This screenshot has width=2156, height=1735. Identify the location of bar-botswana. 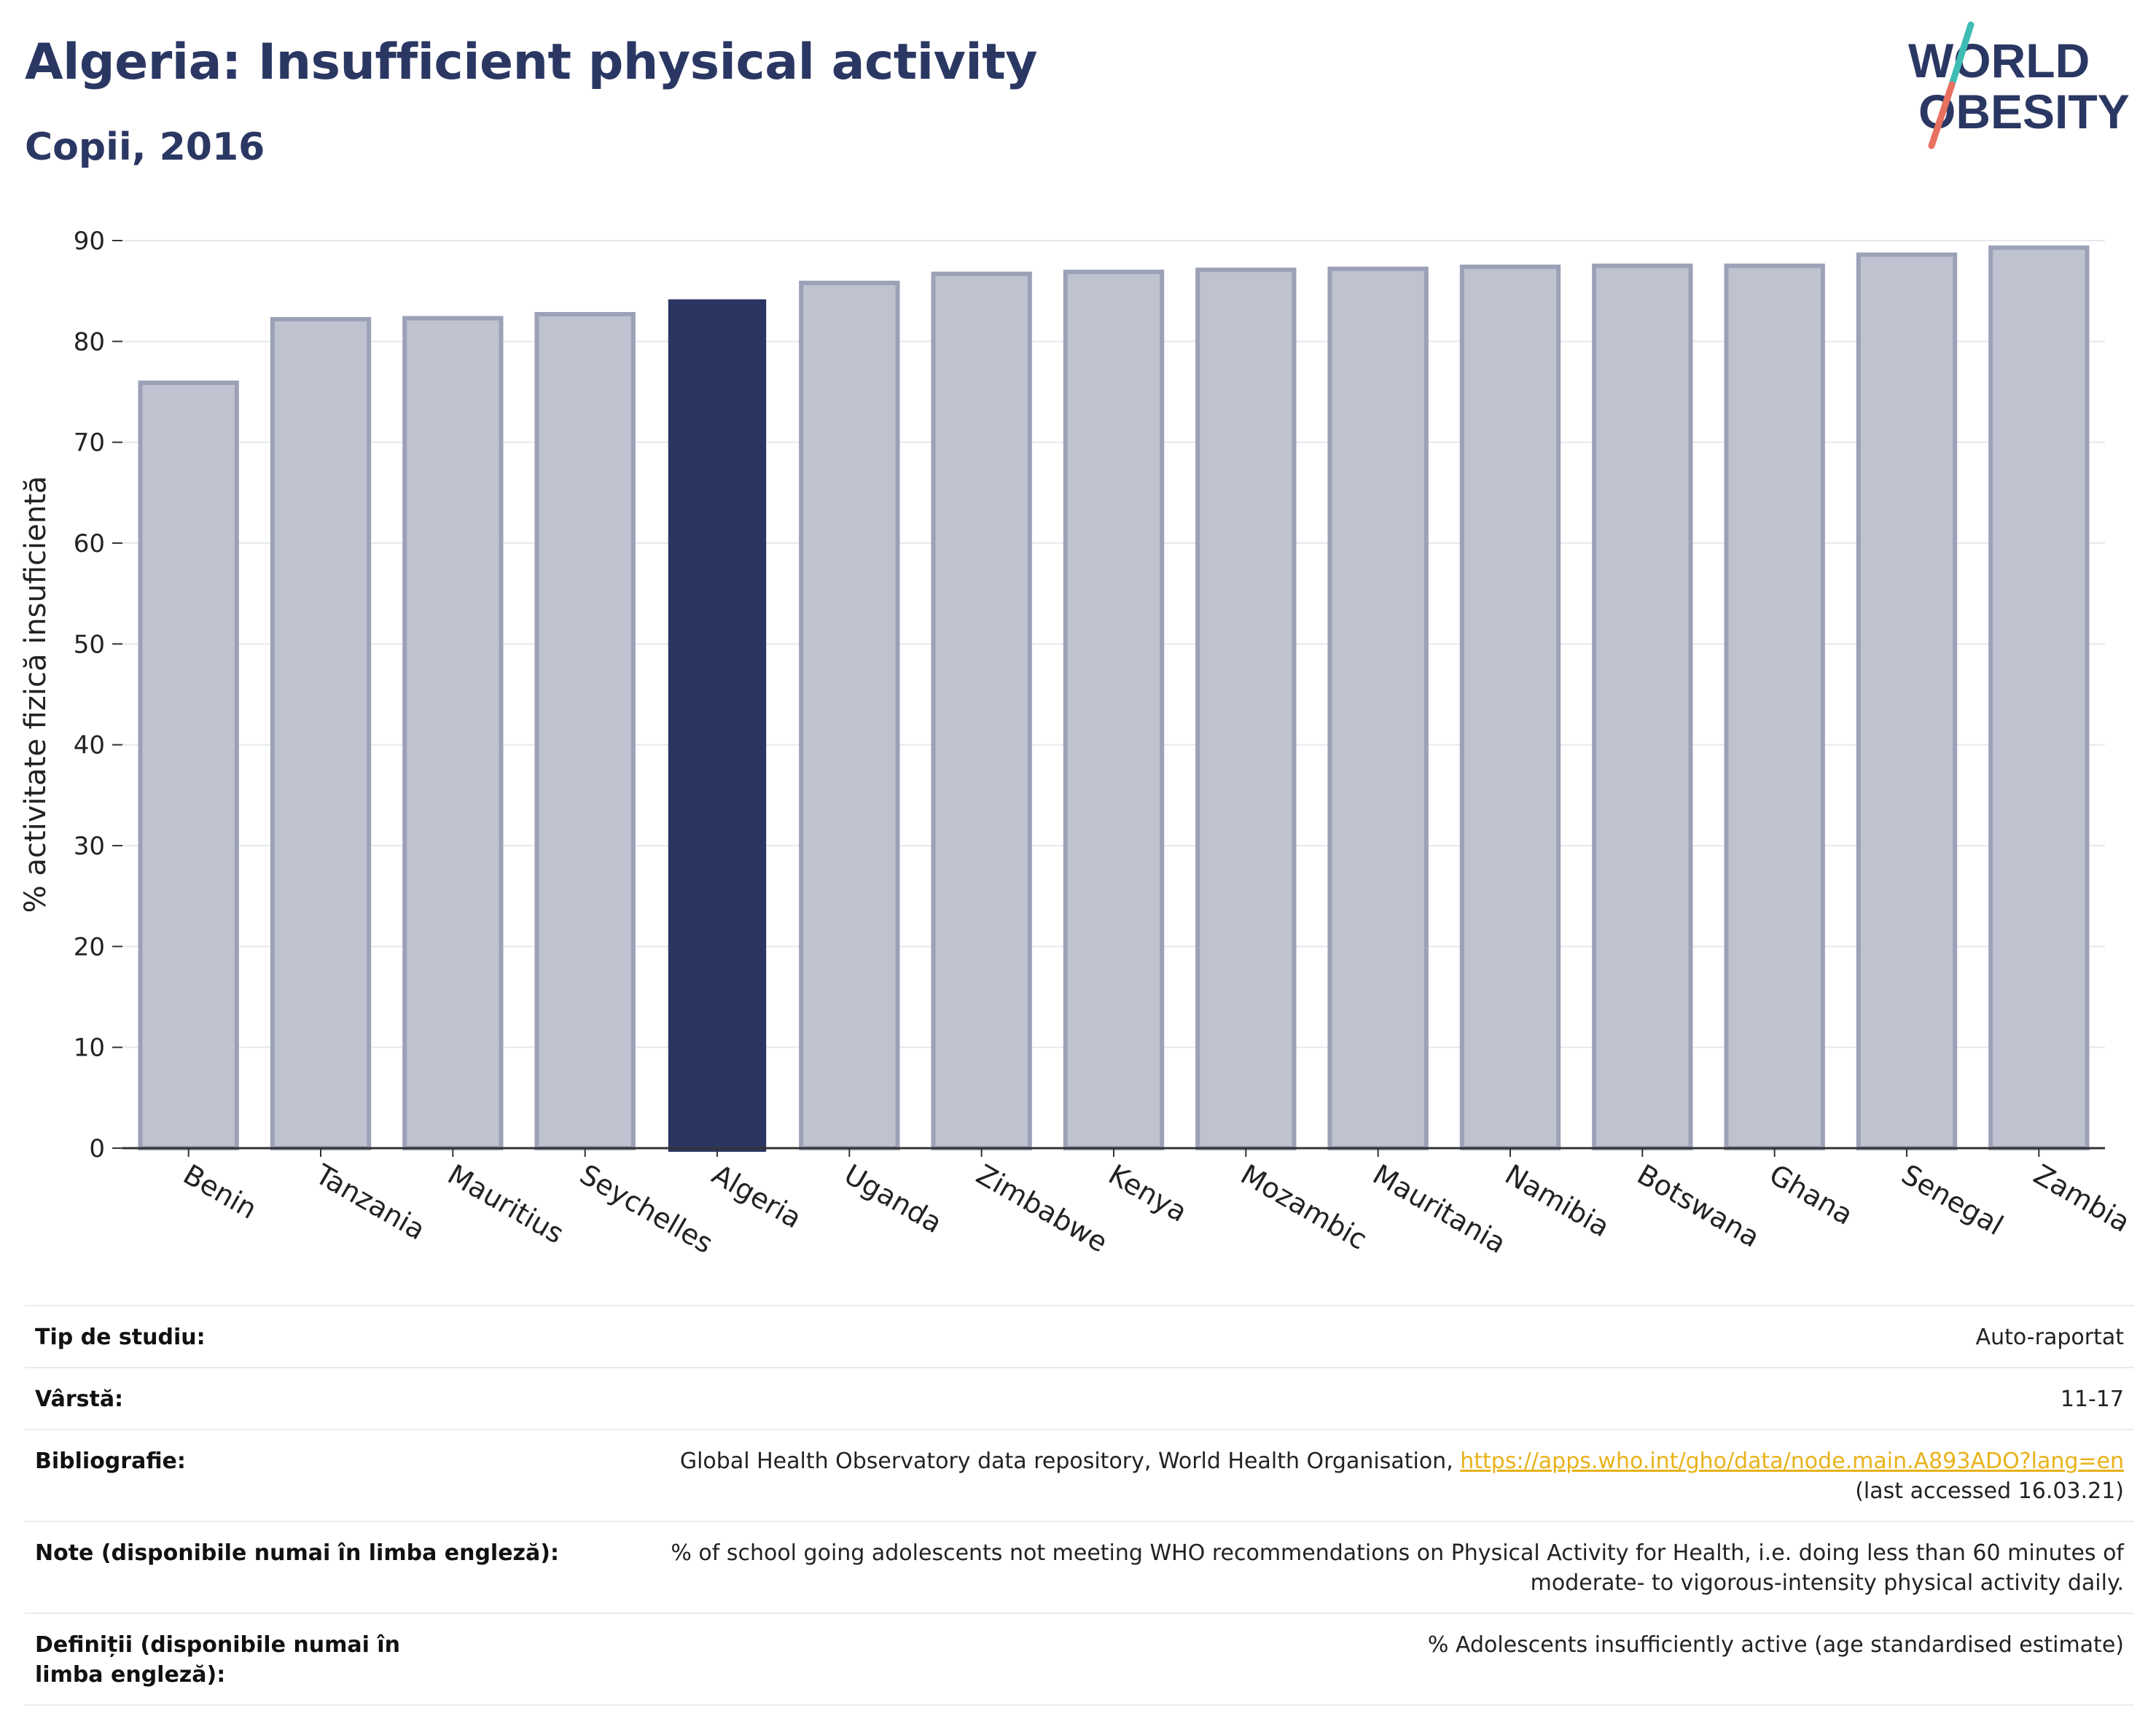
(1642, 706).